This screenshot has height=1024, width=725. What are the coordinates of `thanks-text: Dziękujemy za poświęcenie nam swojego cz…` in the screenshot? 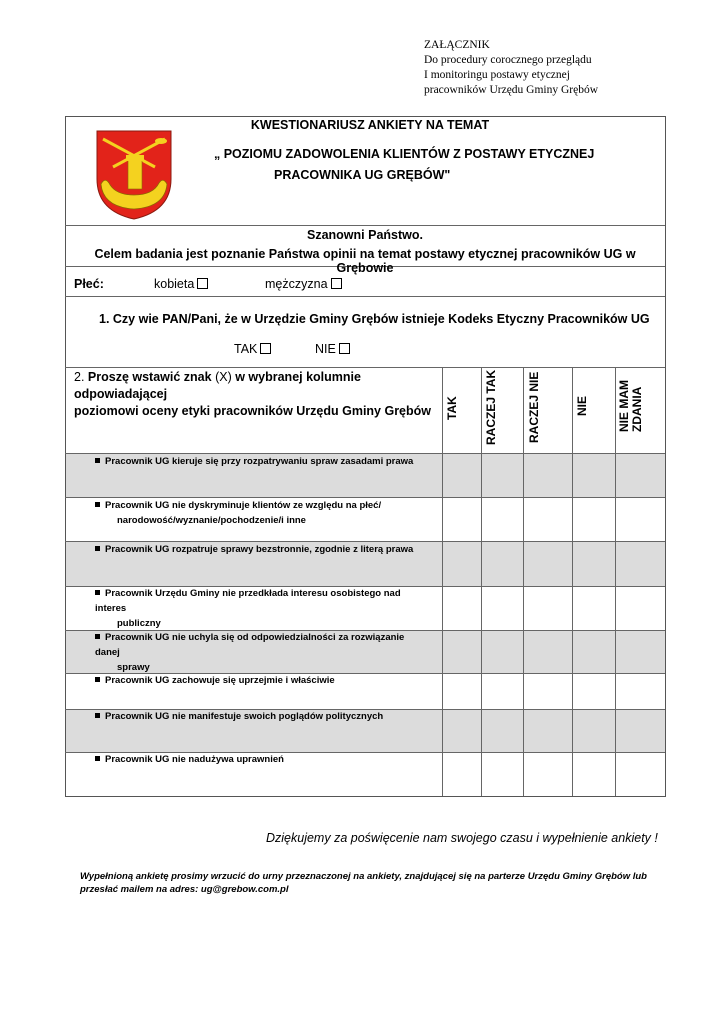 It's located at (462, 838).